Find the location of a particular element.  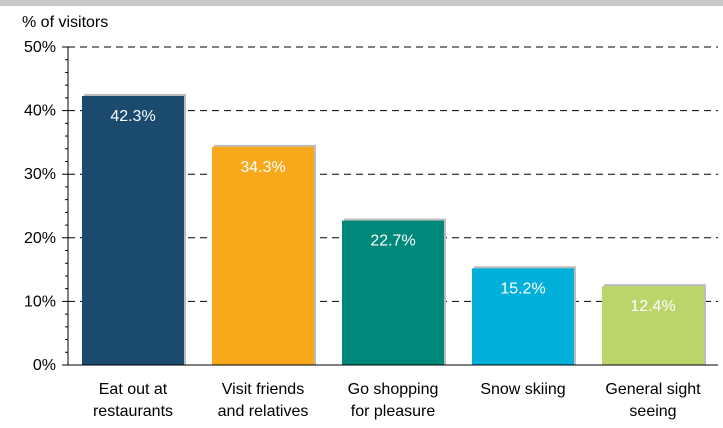

x-category-label-line: and relatives is located at coordinates (263, 411).